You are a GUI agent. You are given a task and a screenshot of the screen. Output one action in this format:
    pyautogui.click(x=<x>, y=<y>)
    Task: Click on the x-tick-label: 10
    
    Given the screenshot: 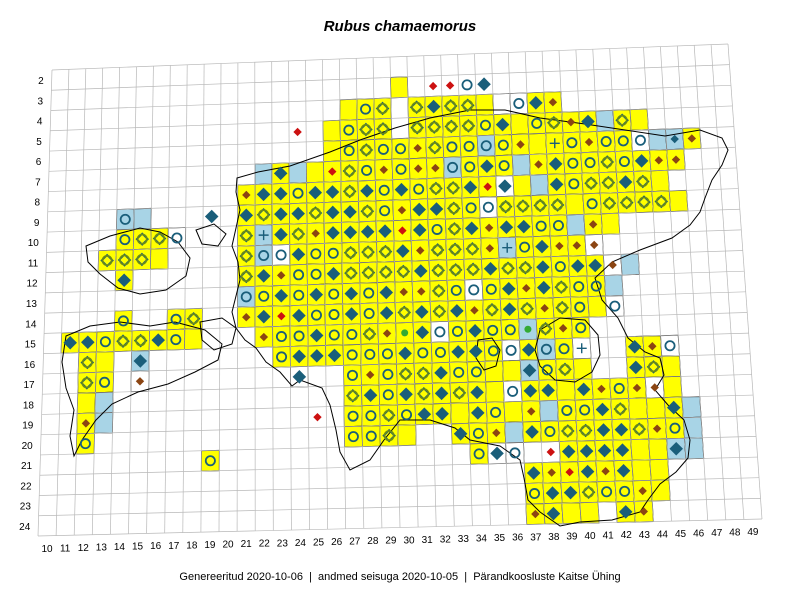 What is the action you would take?
    pyautogui.click(x=47, y=549)
    